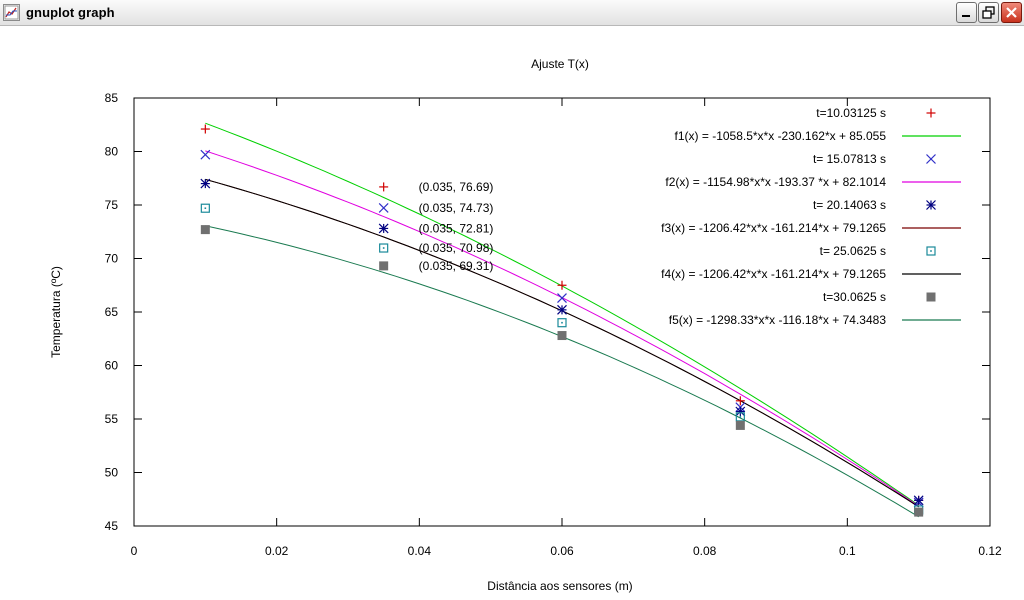 This screenshot has width=1024, height=600. I want to click on x-tick-label: 0.12, so click(990, 551).